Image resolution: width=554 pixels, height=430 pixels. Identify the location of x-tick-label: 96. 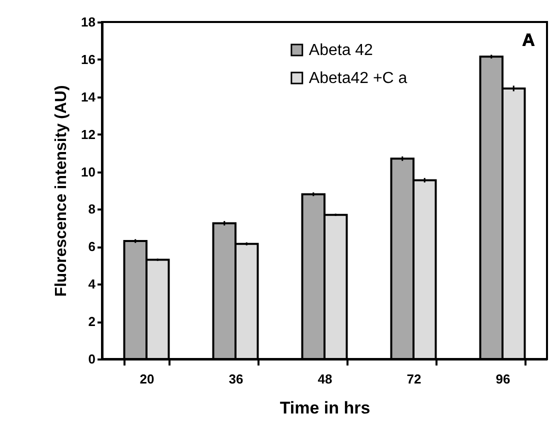
(503, 379).